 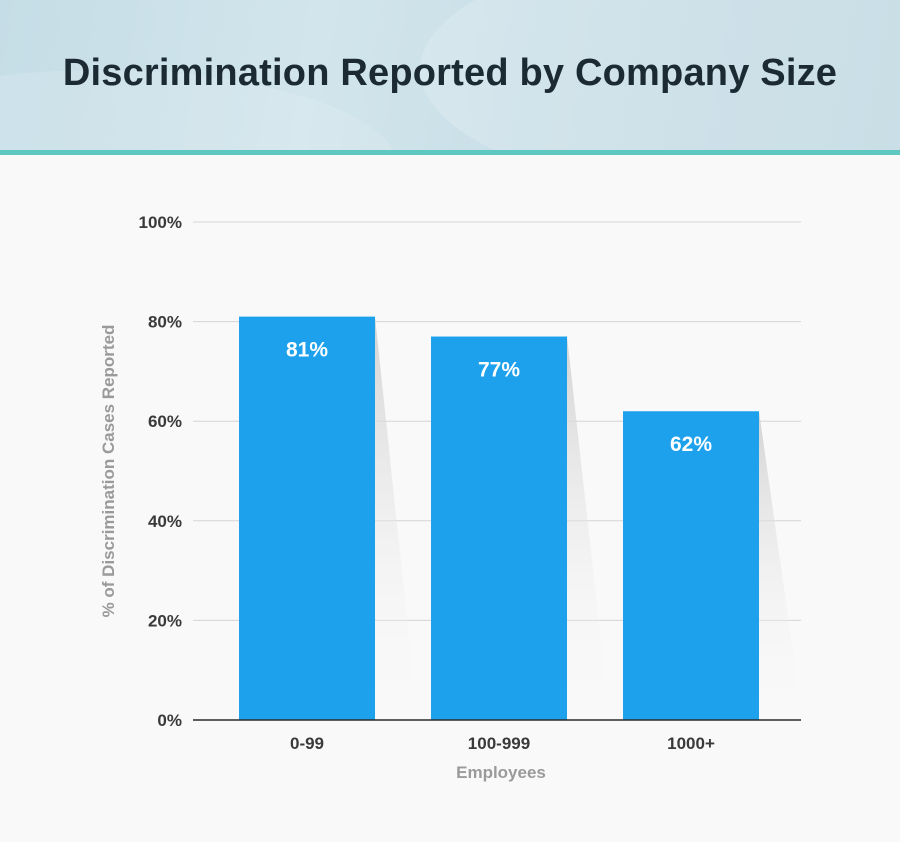 What do you see at coordinates (108, 471) in the screenshot?
I see `y-axis-title: % of Discrimination Cases Reported` at bounding box center [108, 471].